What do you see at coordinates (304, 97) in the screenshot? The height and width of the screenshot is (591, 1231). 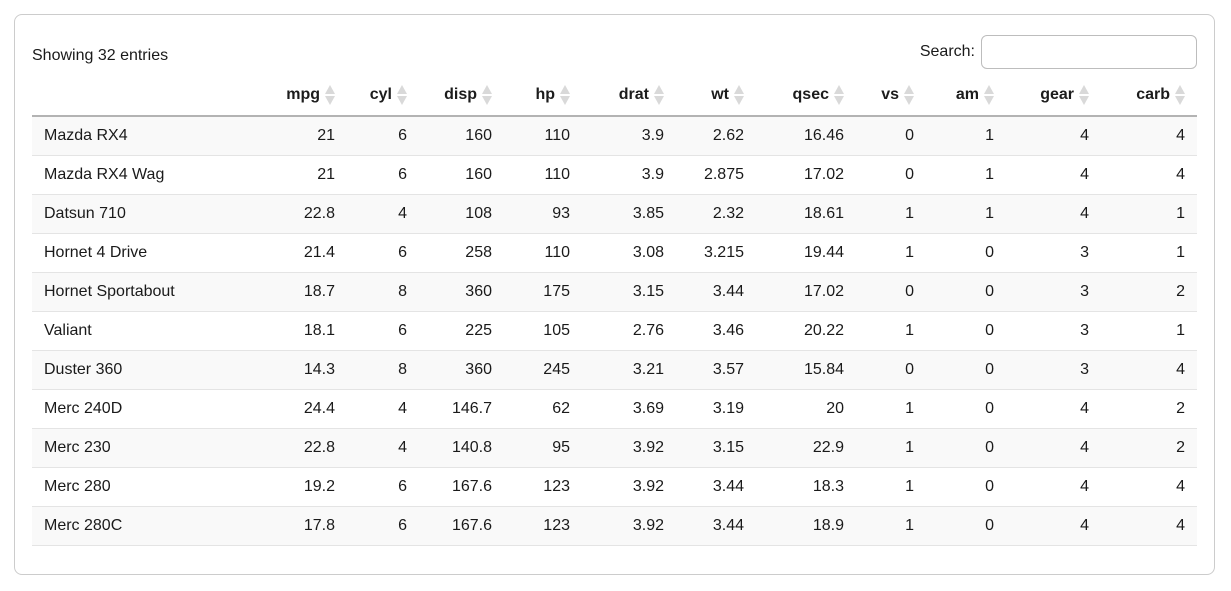 I see `column-header-mpg: mpg` at bounding box center [304, 97].